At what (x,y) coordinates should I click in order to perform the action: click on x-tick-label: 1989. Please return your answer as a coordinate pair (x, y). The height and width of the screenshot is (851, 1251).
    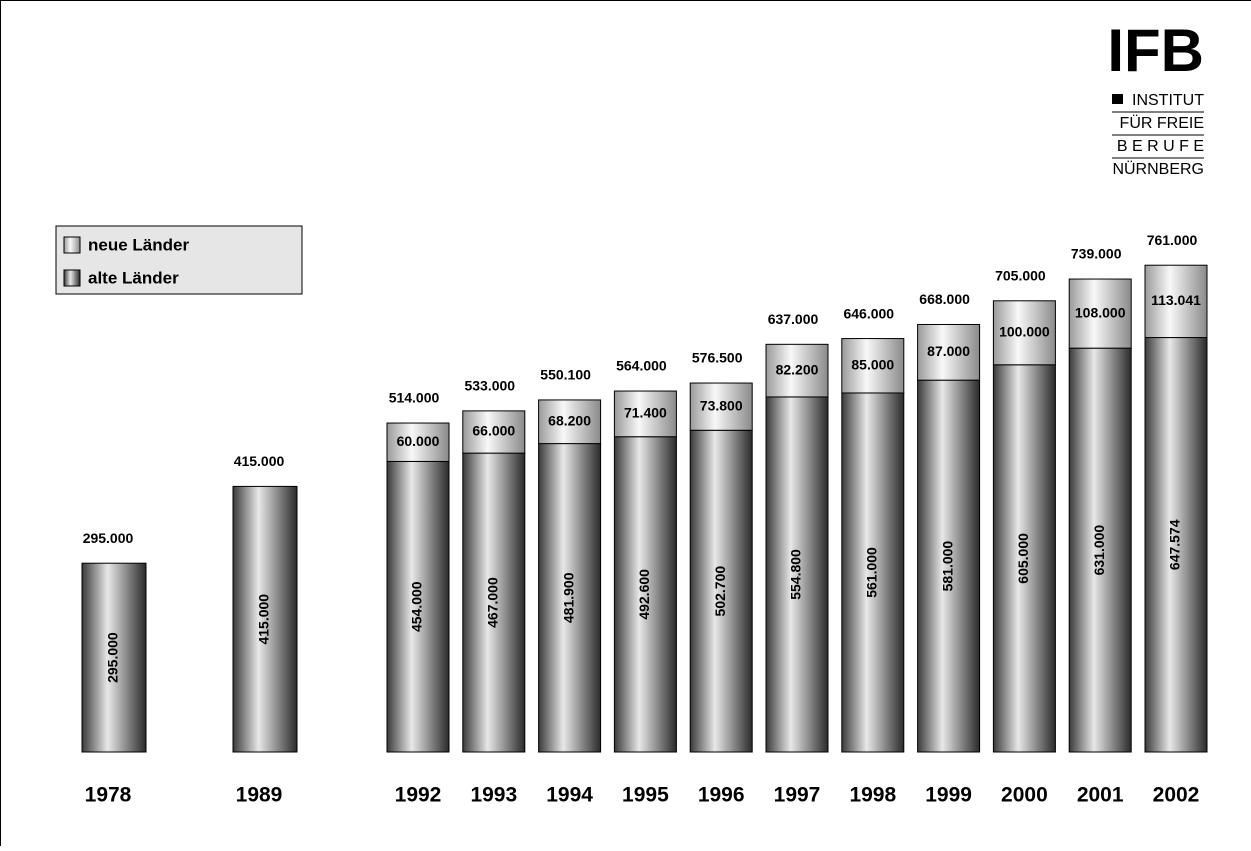
    Looking at the image, I should click on (259, 795).